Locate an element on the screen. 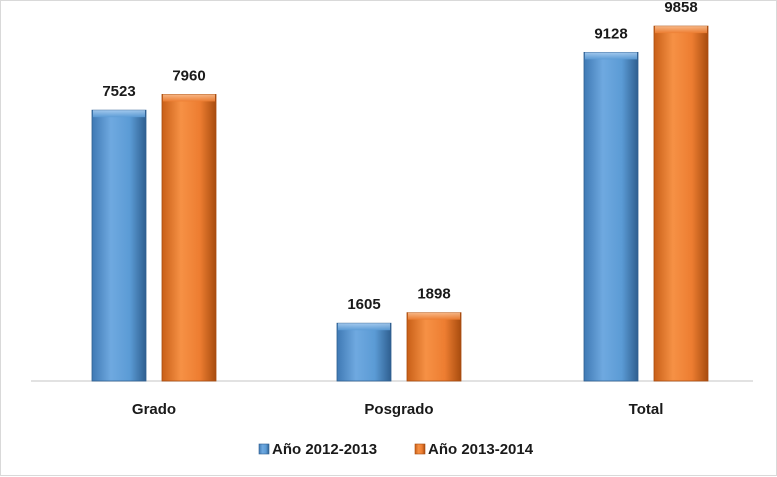  data-label-total-a-o-2013-2014: 9858 is located at coordinates (680, 8).